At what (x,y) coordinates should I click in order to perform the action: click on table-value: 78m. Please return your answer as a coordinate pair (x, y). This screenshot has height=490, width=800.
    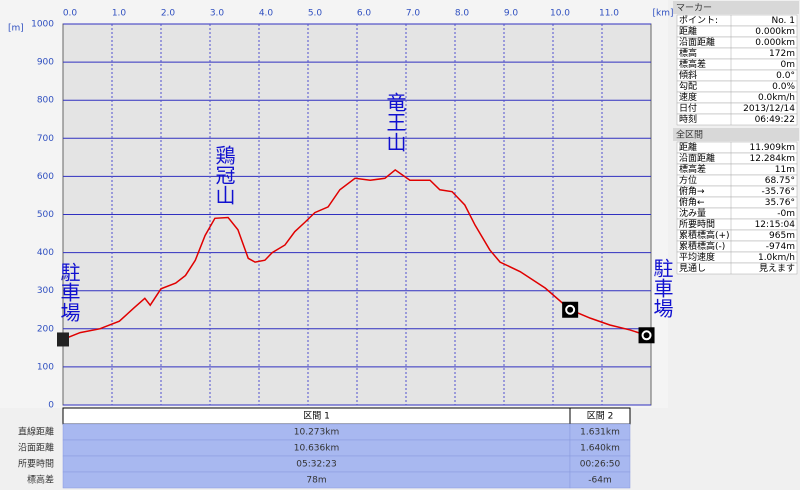
    Looking at the image, I should click on (316, 481).